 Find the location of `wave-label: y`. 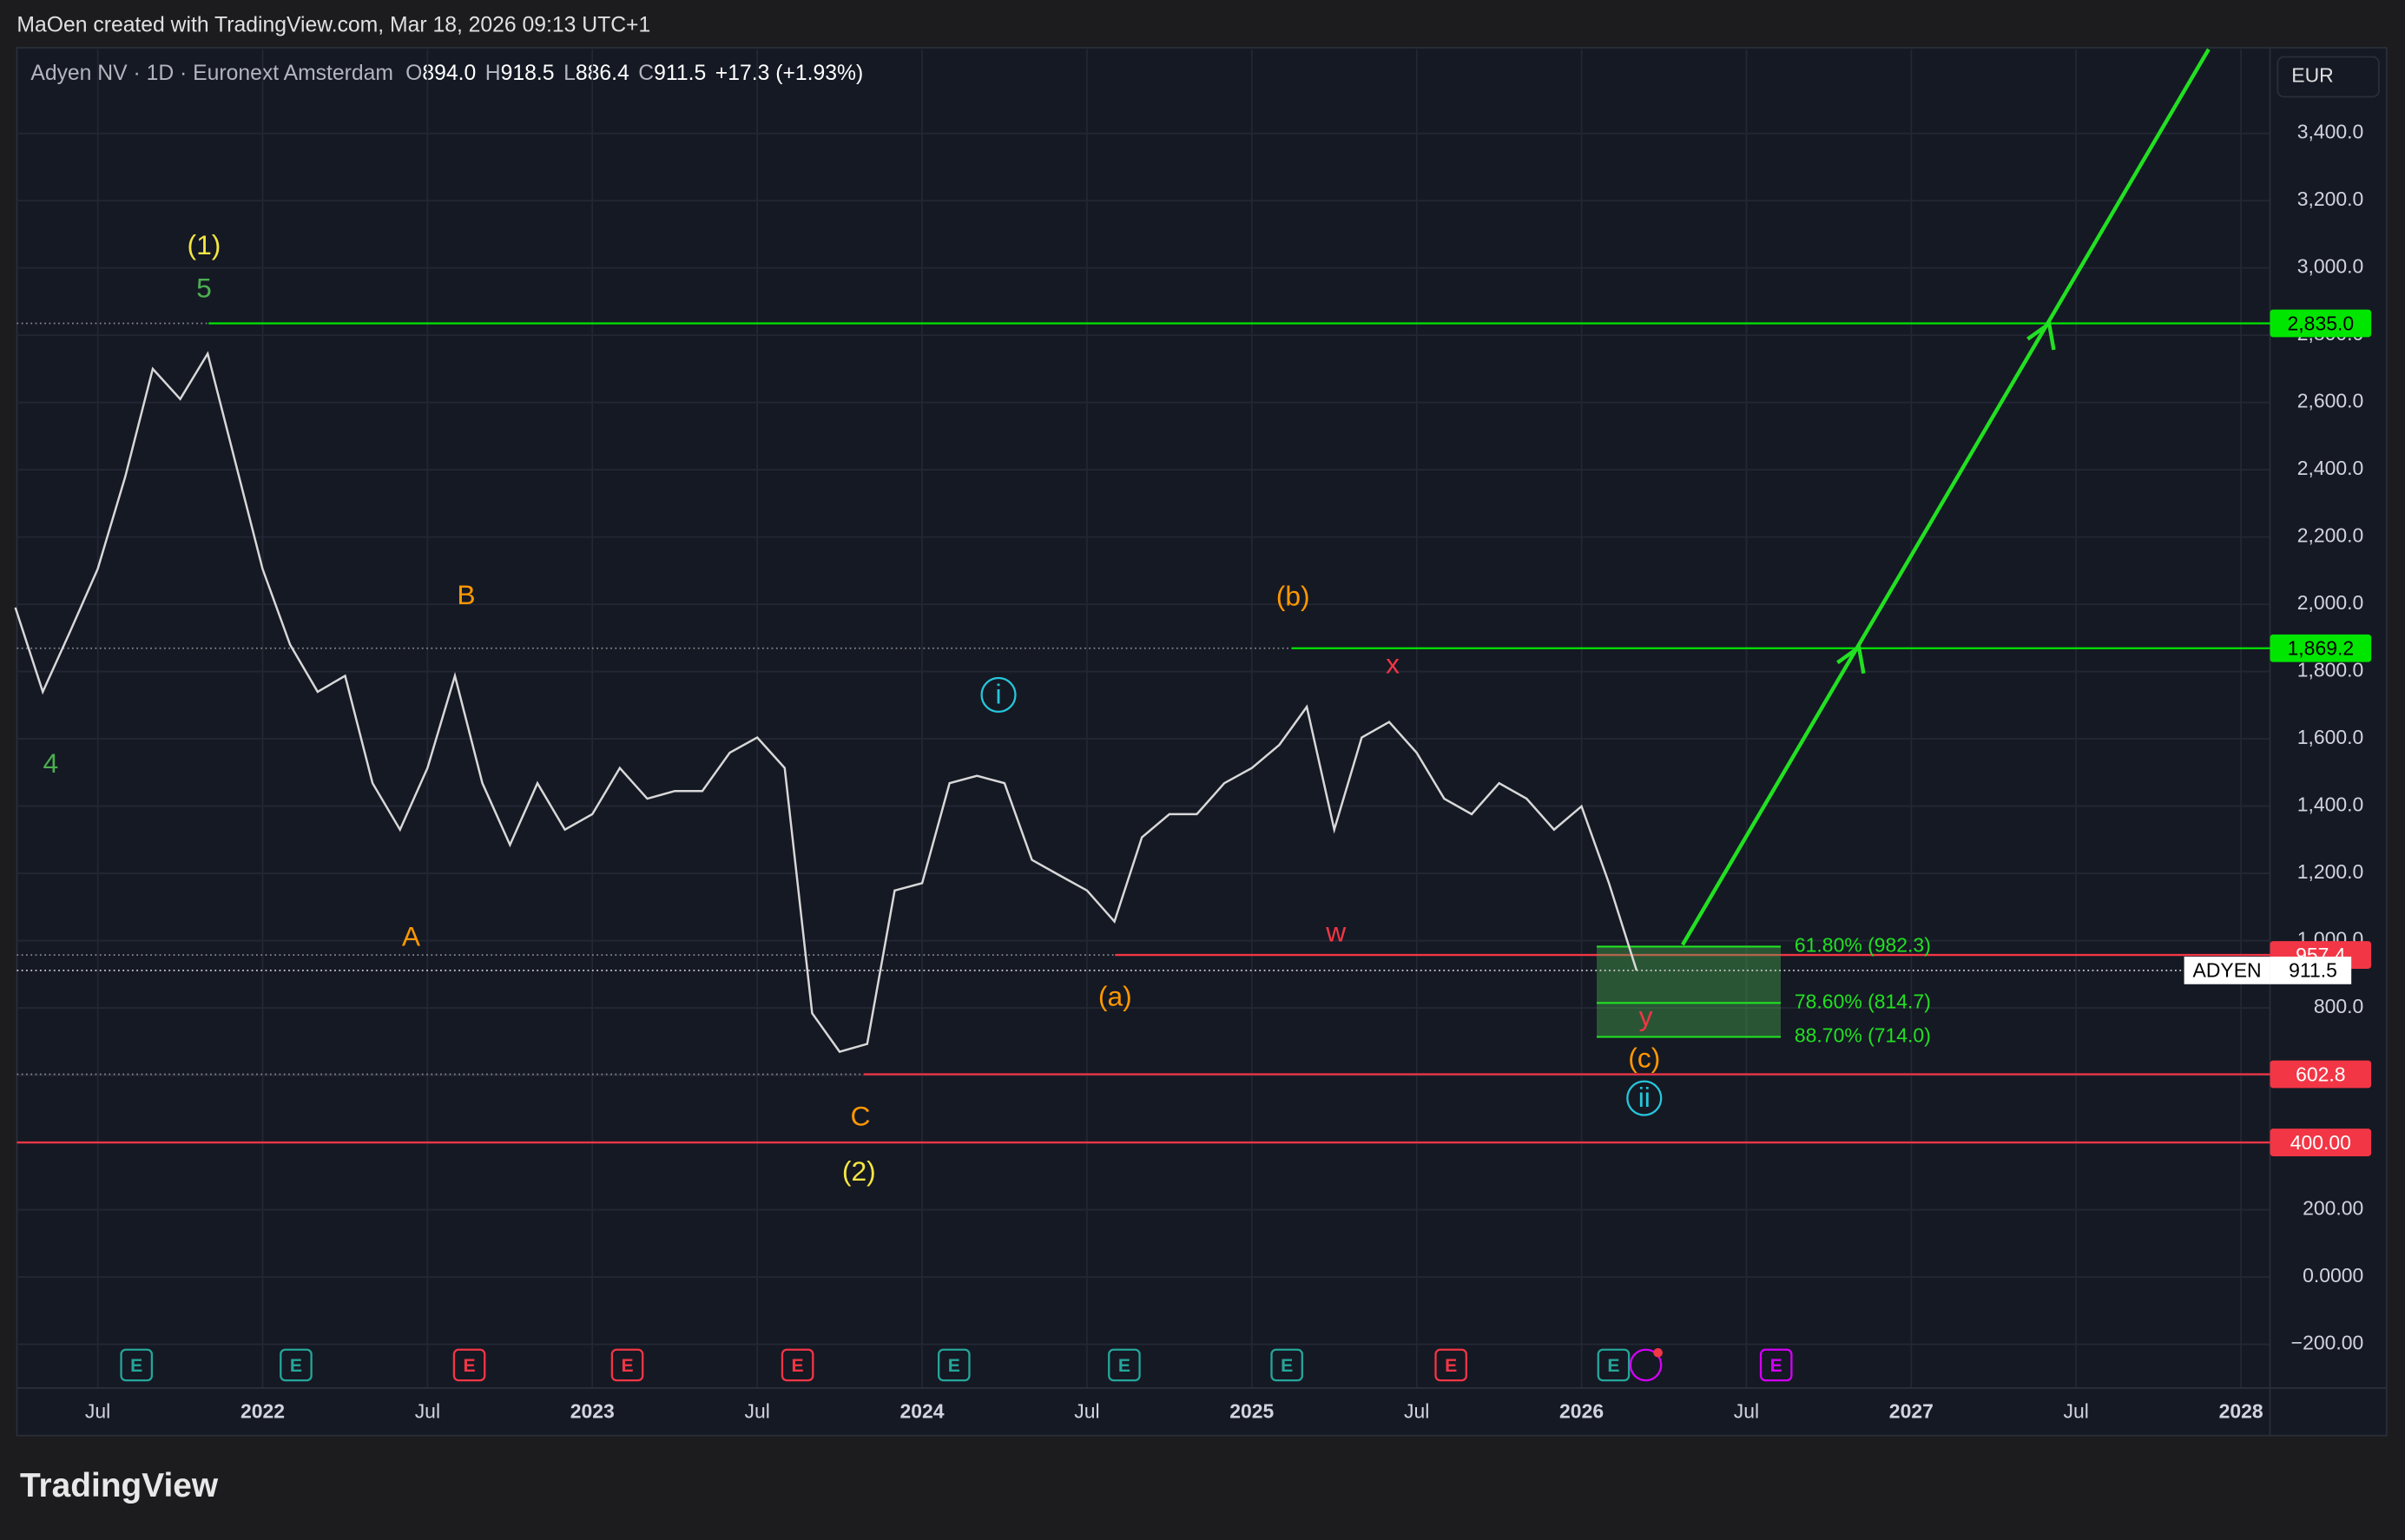

wave-label: y is located at coordinates (1646, 1017).